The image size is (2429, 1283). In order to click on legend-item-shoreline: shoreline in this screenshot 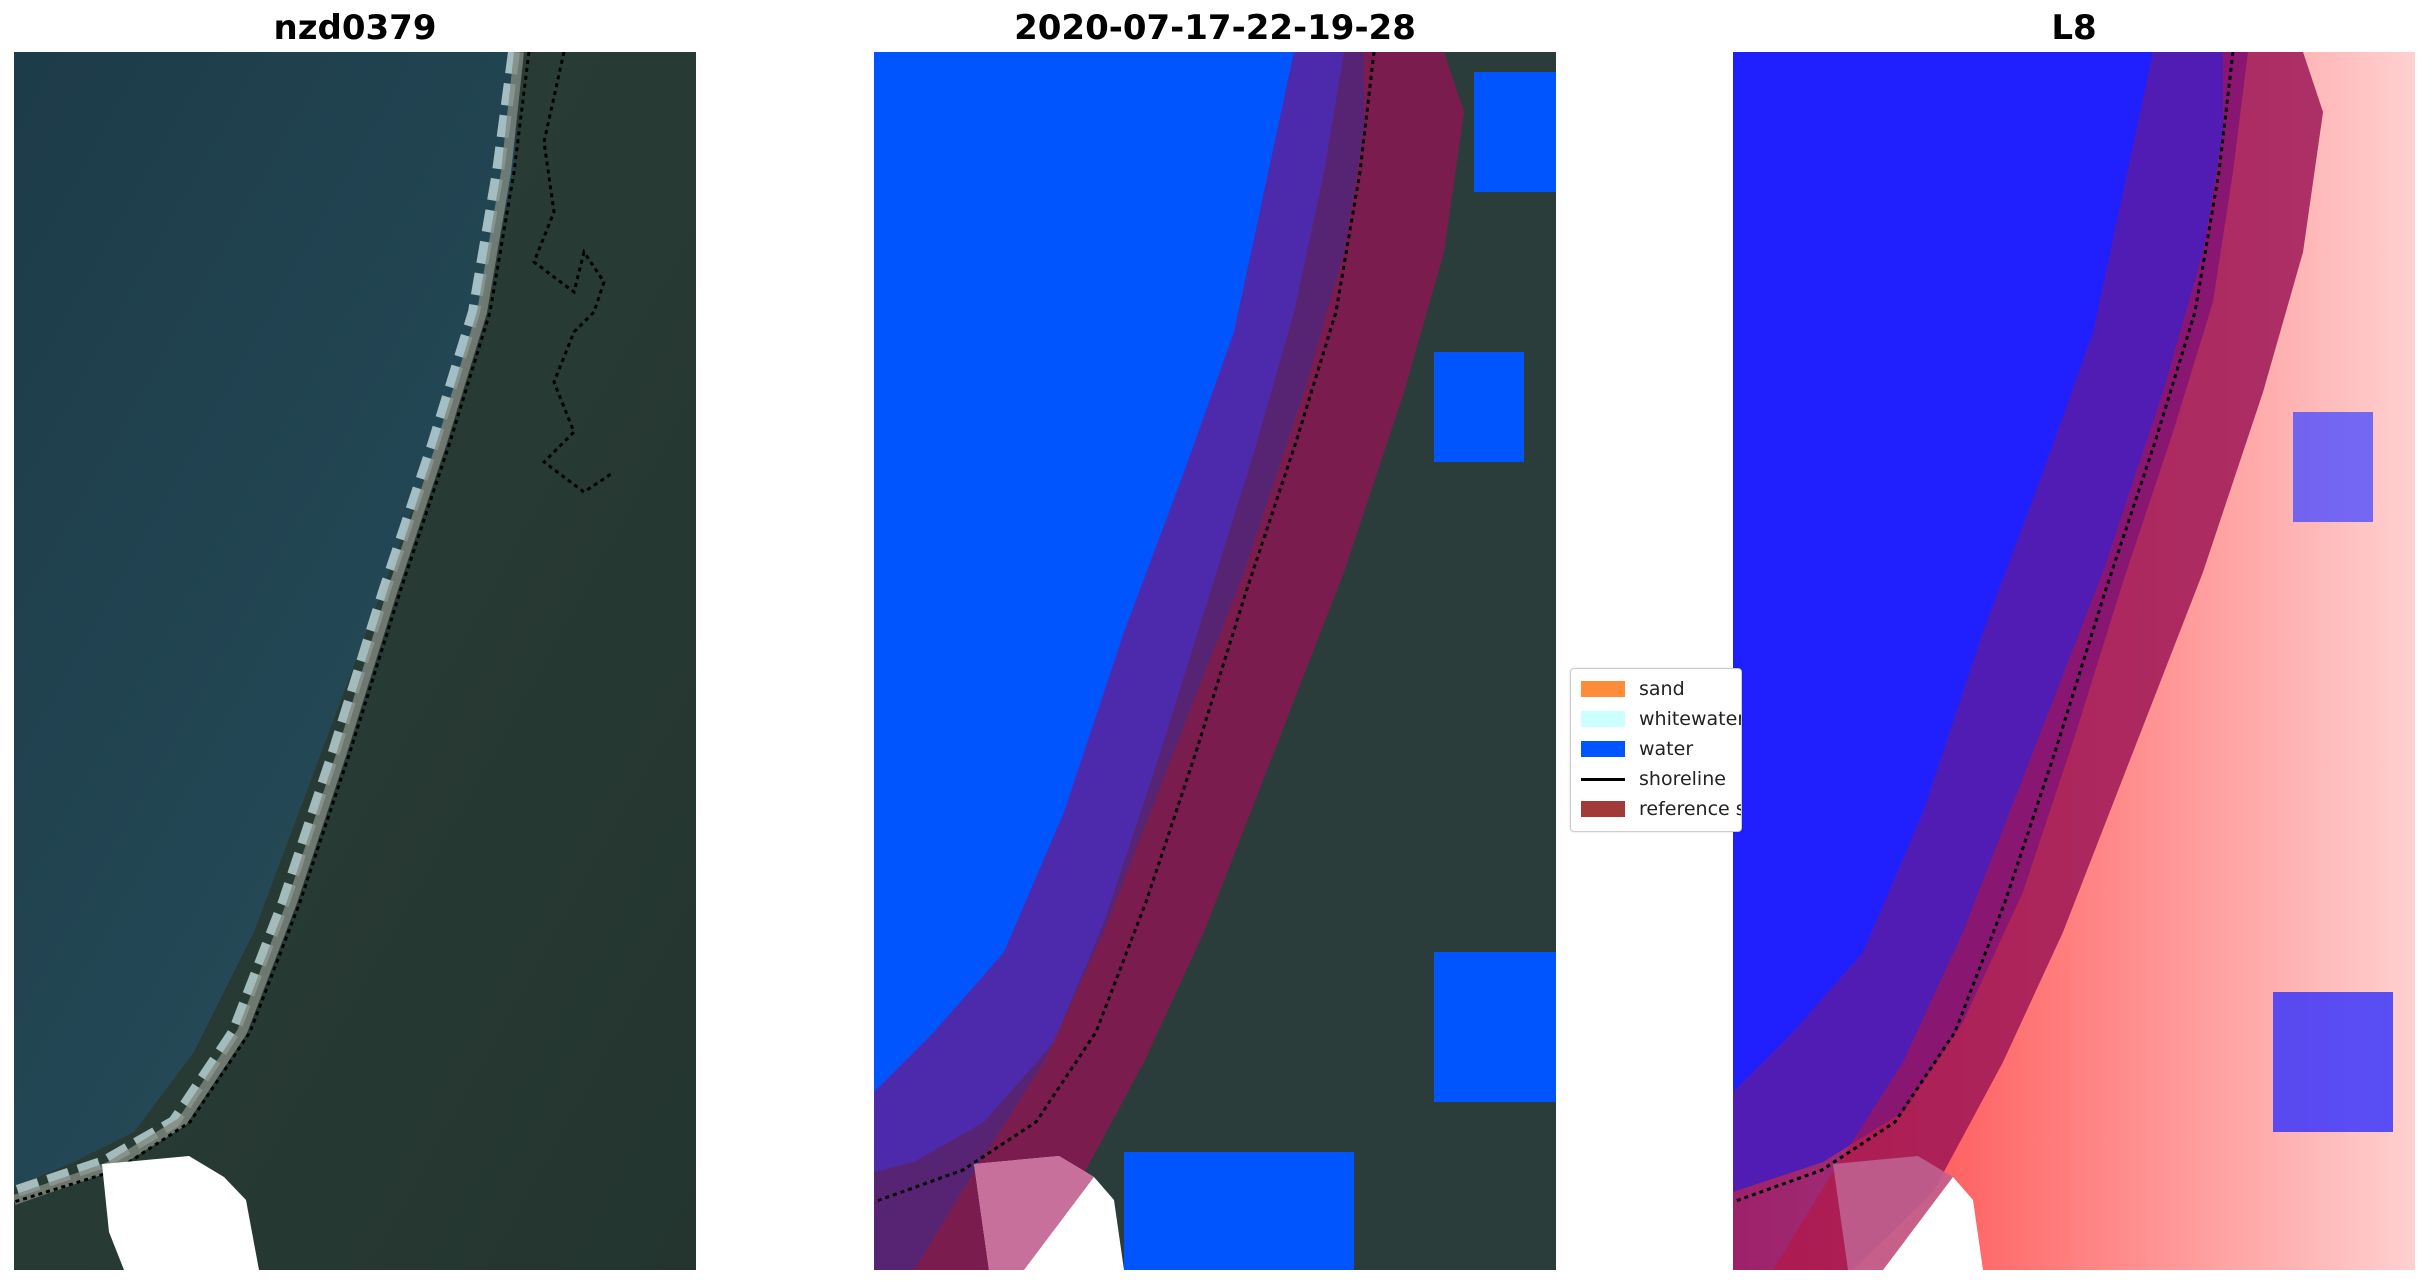, I will do `click(1653, 779)`.